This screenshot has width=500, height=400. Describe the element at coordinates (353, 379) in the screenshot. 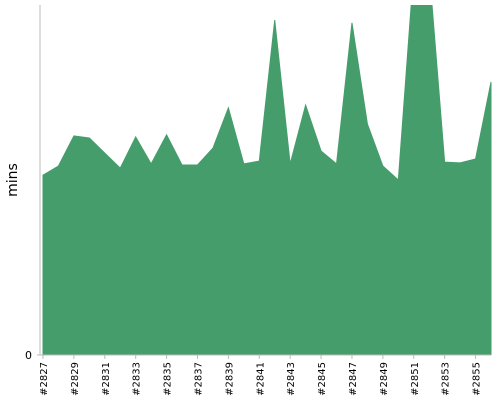

I see `x-tick-label: #2847` at that location.